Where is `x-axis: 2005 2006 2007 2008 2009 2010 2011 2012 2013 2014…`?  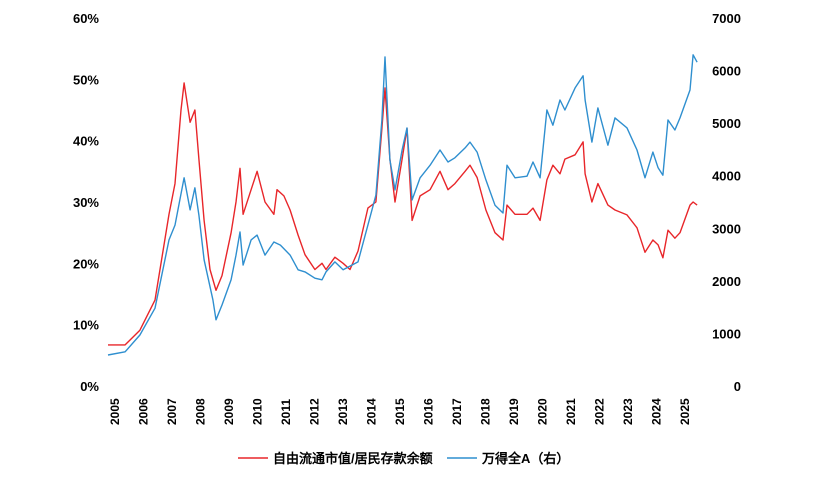 x-axis: 2005 2006 2007 2008 2009 2010 2011 2012 2013 2014… is located at coordinates (400, 411).